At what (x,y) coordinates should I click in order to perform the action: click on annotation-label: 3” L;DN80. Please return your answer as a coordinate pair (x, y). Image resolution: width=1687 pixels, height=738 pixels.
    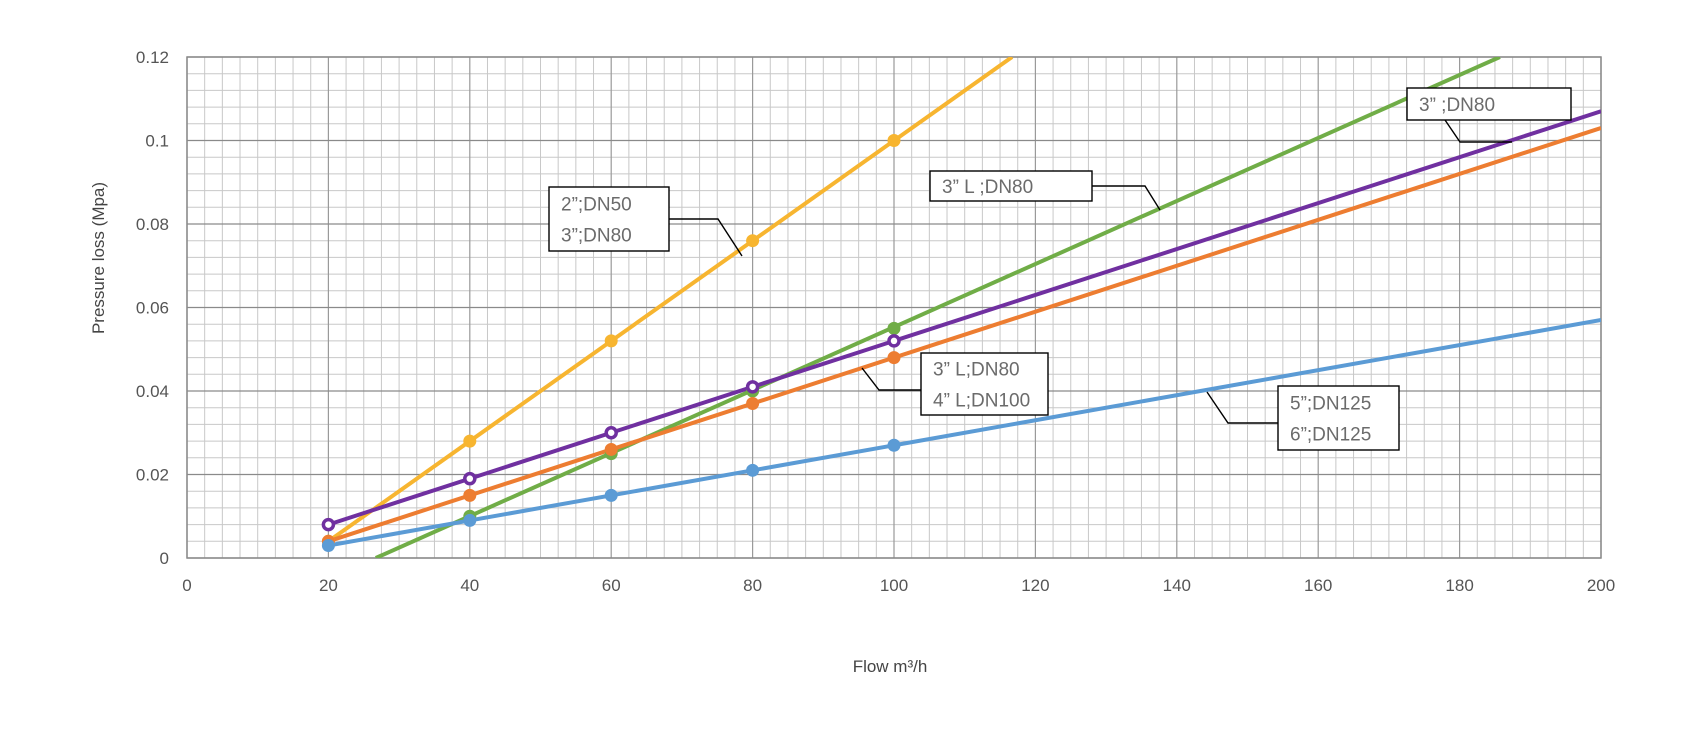
    Looking at the image, I should click on (976, 370).